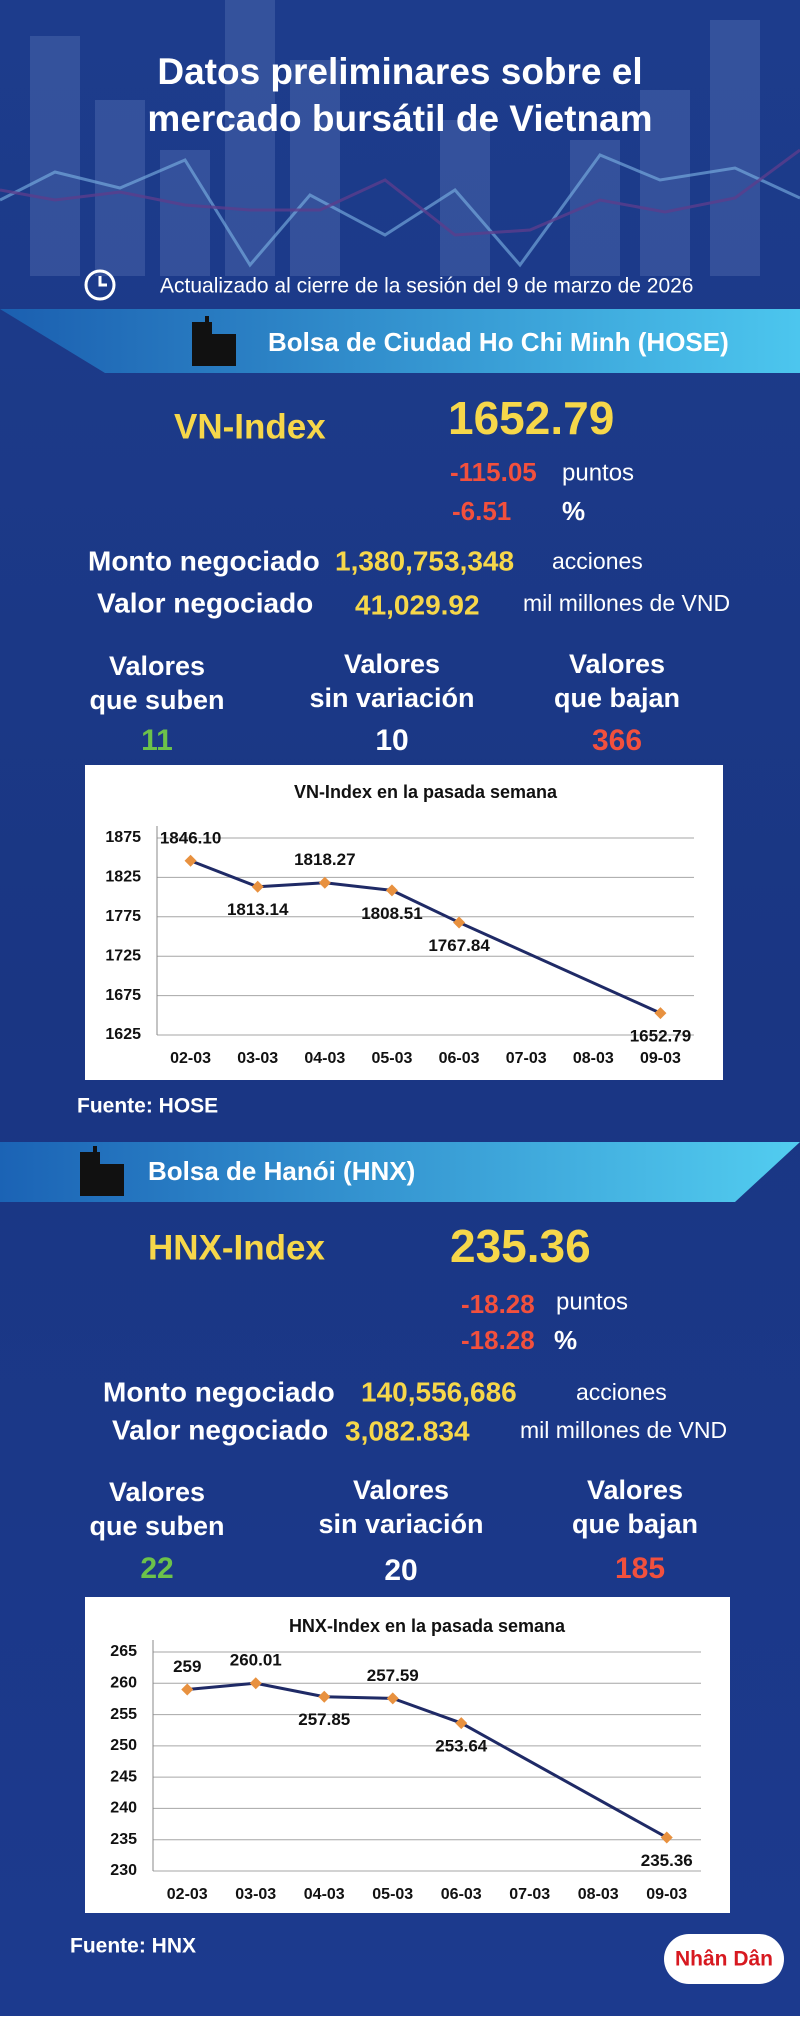  I want to click on building-icon, so click(102, 1171).